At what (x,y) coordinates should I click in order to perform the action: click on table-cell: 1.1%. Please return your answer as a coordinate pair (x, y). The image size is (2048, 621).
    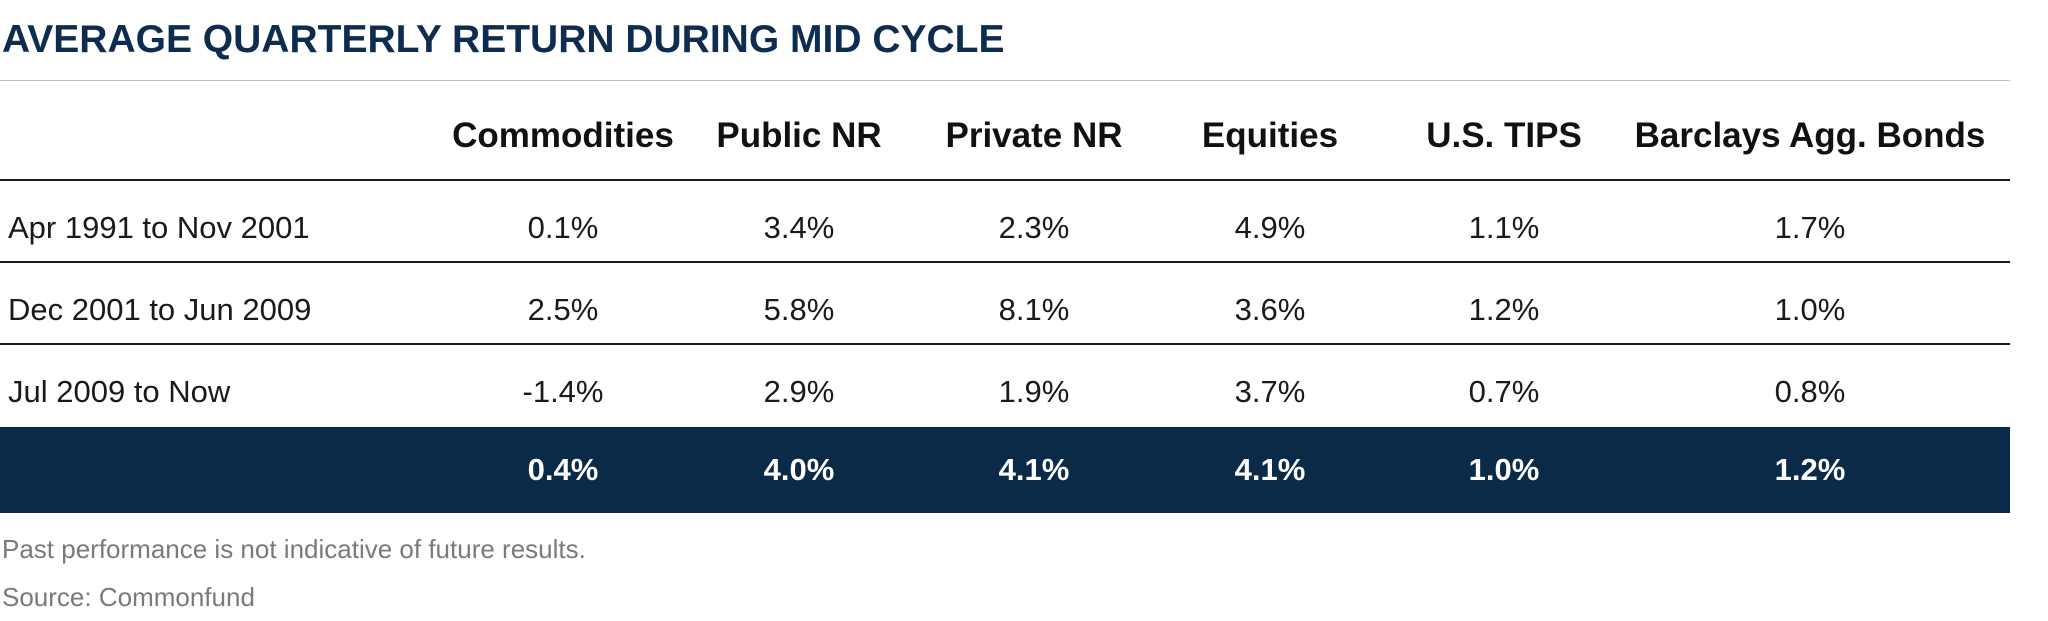
    Looking at the image, I should click on (1504, 227).